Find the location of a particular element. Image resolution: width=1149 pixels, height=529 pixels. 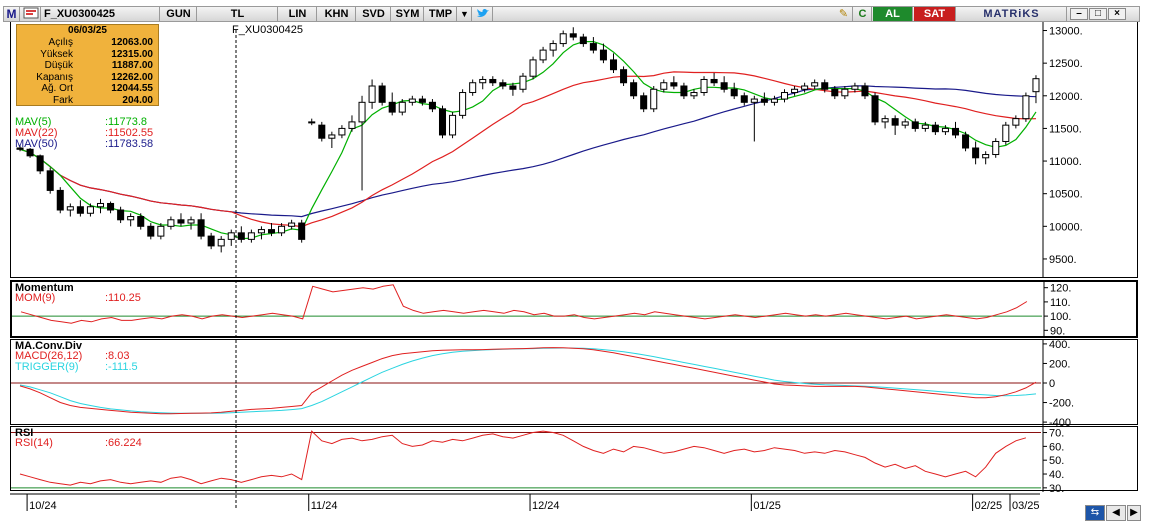

scroll-right-icon: ▶ is located at coordinates (1134, 513).